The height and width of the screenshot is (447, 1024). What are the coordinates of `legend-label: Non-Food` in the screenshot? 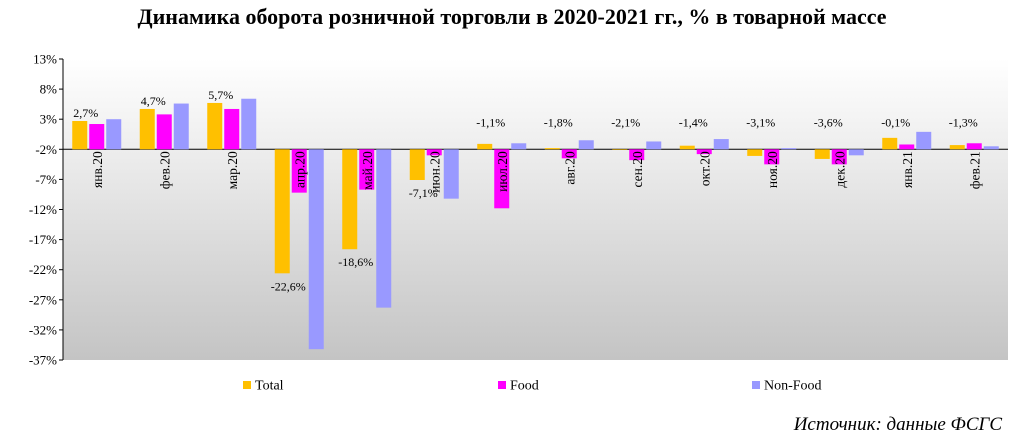 It's located at (793, 386).